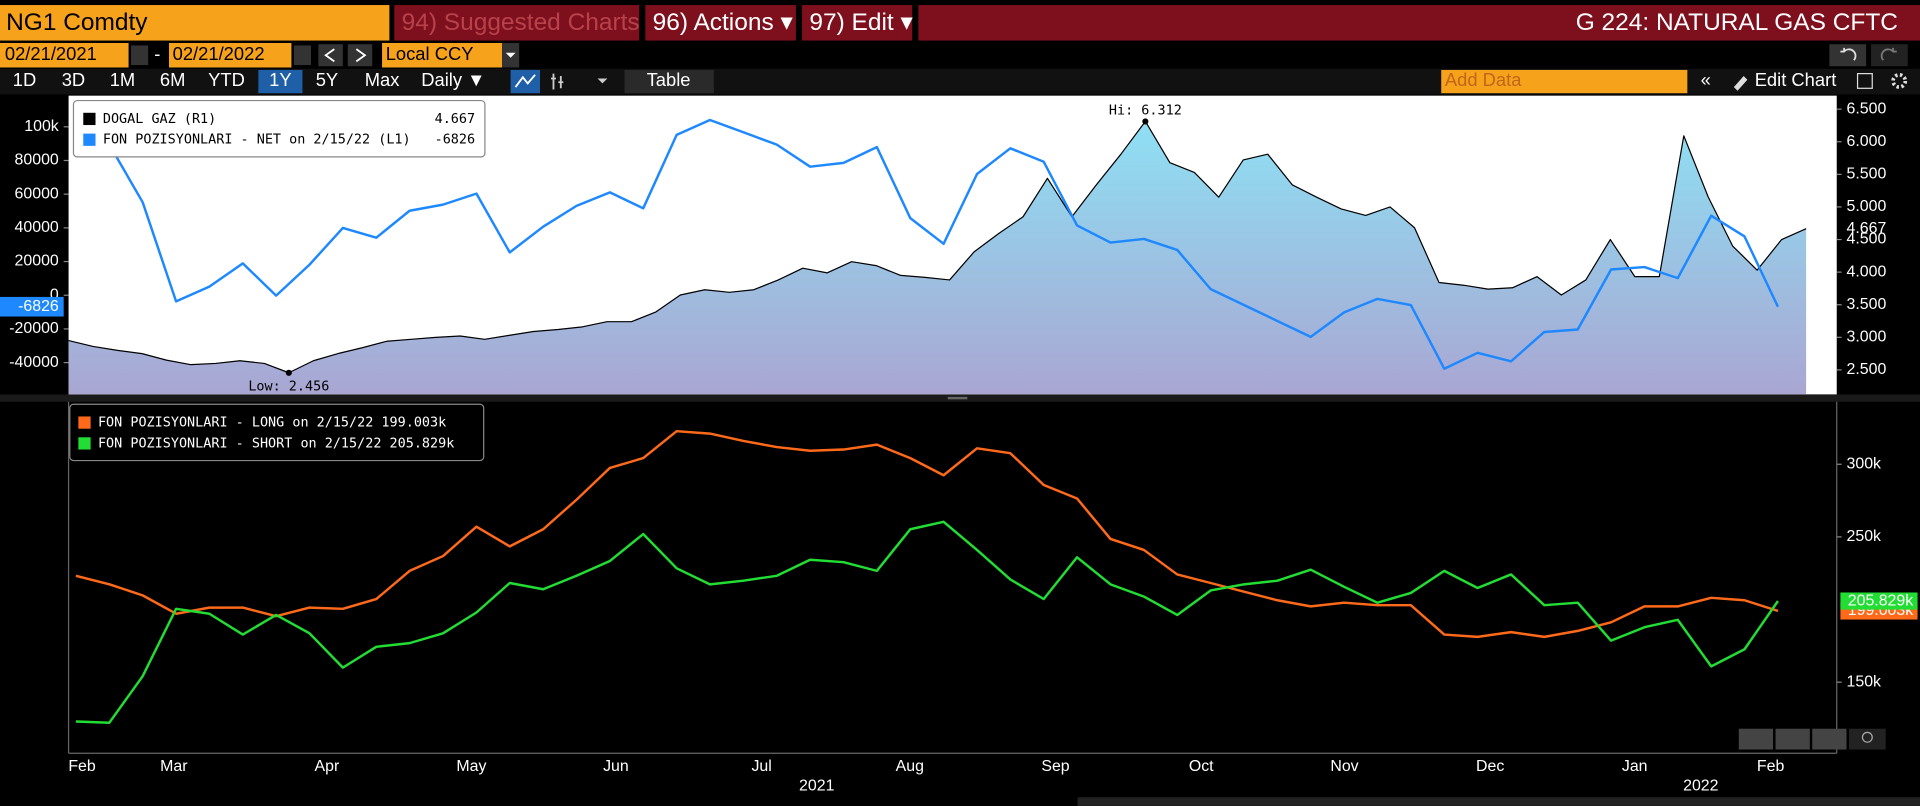 The image size is (1920, 806). Describe the element at coordinates (1796, 79) in the screenshot. I see `edit-chart: Edit Chart` at that location.